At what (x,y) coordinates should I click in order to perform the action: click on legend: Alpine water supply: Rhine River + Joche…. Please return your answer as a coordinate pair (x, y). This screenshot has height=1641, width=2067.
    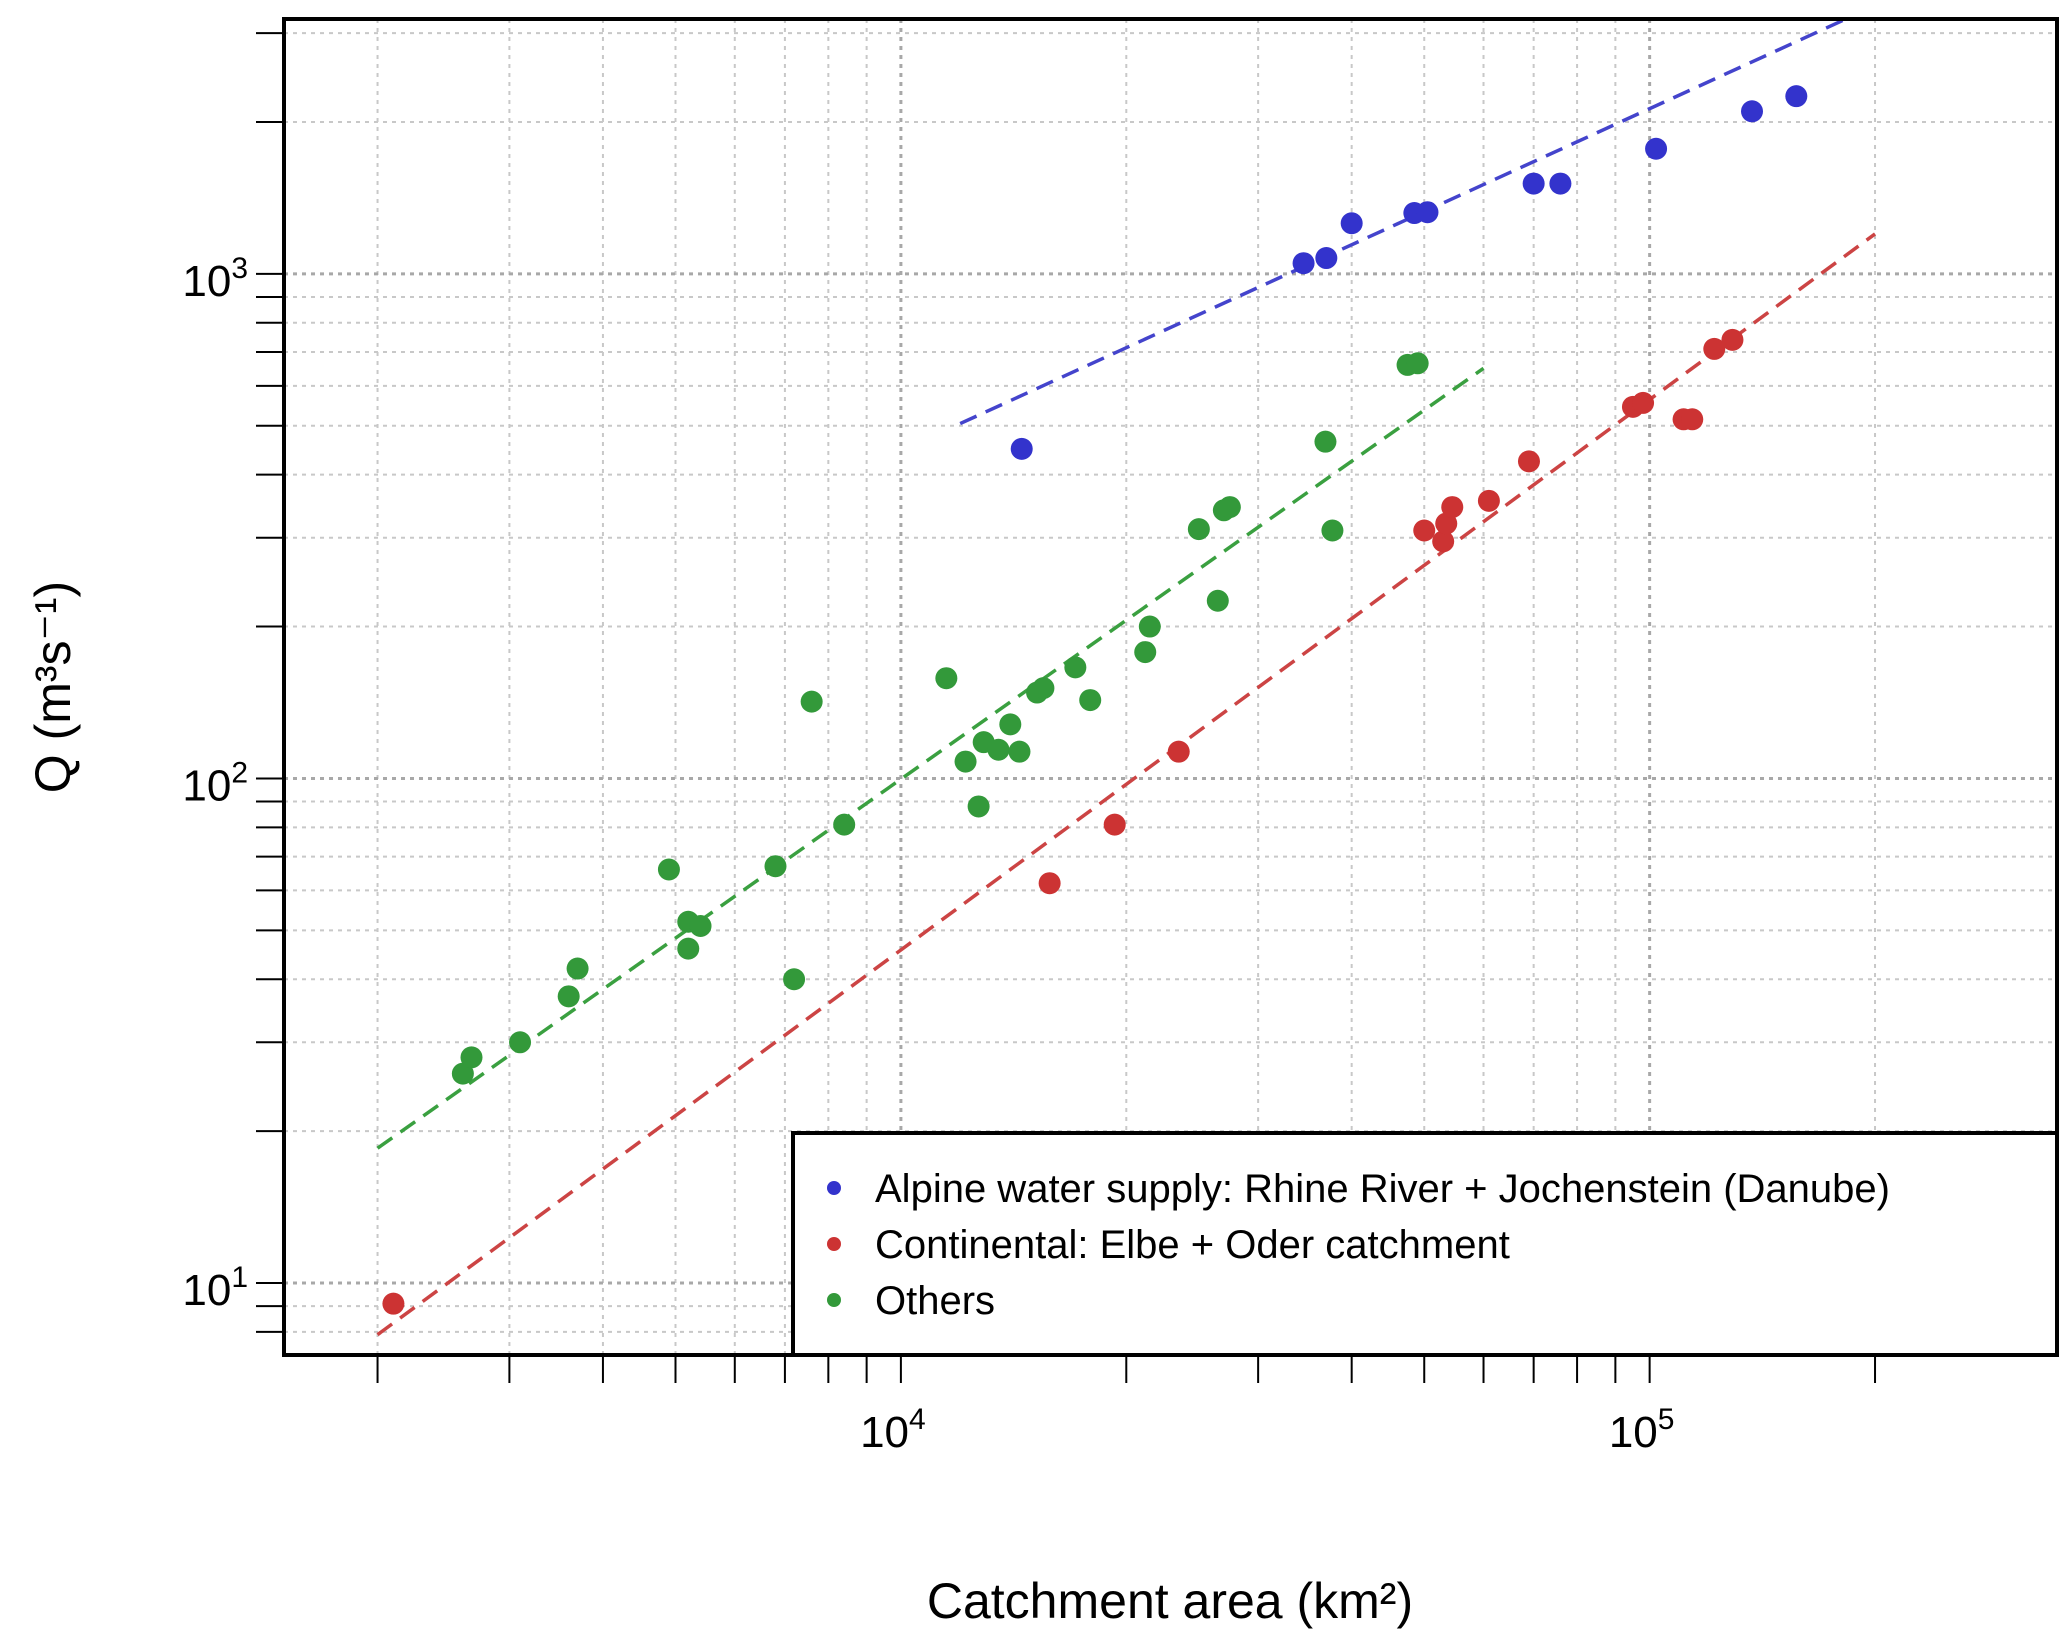
    Looking at the image, I should click on (1425, 1244).